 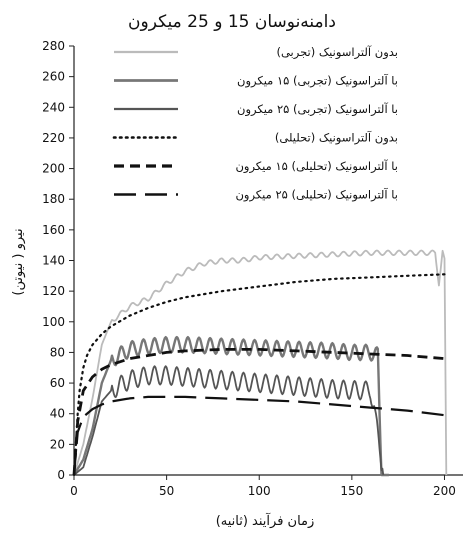 I want to click on legend-label-1: بدون آلتراسونیک (تجربی), so click(x=337, y=52).